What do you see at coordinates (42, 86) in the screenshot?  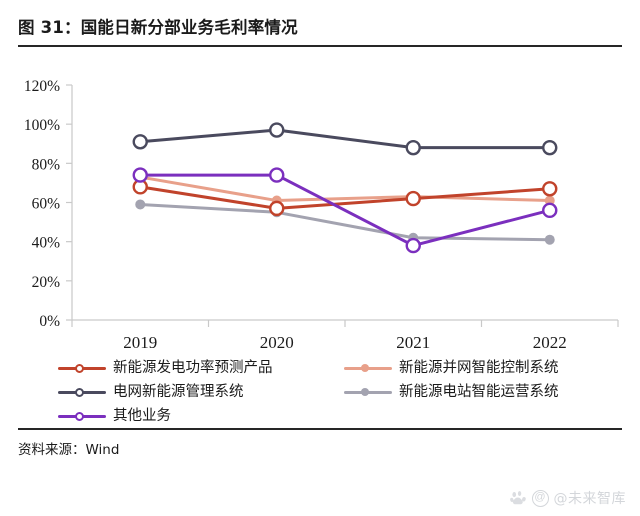 I see `y-axis-tick-label: 120%` at bounding box center [42, 86].